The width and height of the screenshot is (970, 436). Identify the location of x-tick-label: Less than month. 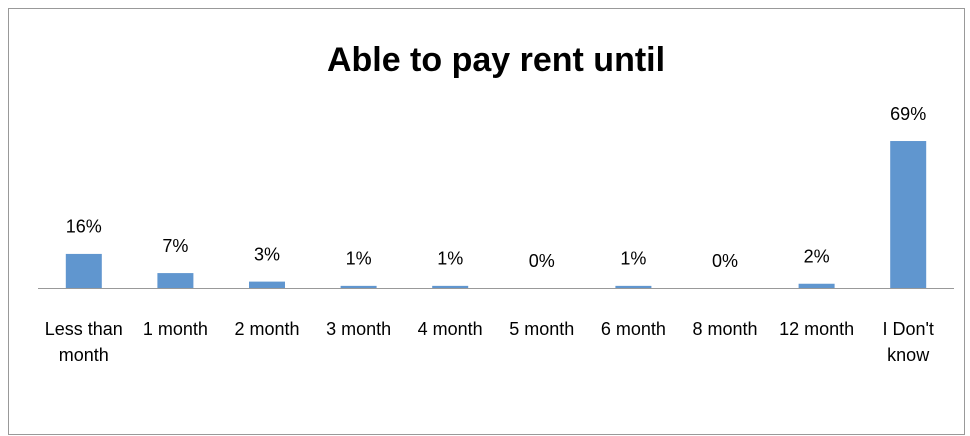
(83, 342).